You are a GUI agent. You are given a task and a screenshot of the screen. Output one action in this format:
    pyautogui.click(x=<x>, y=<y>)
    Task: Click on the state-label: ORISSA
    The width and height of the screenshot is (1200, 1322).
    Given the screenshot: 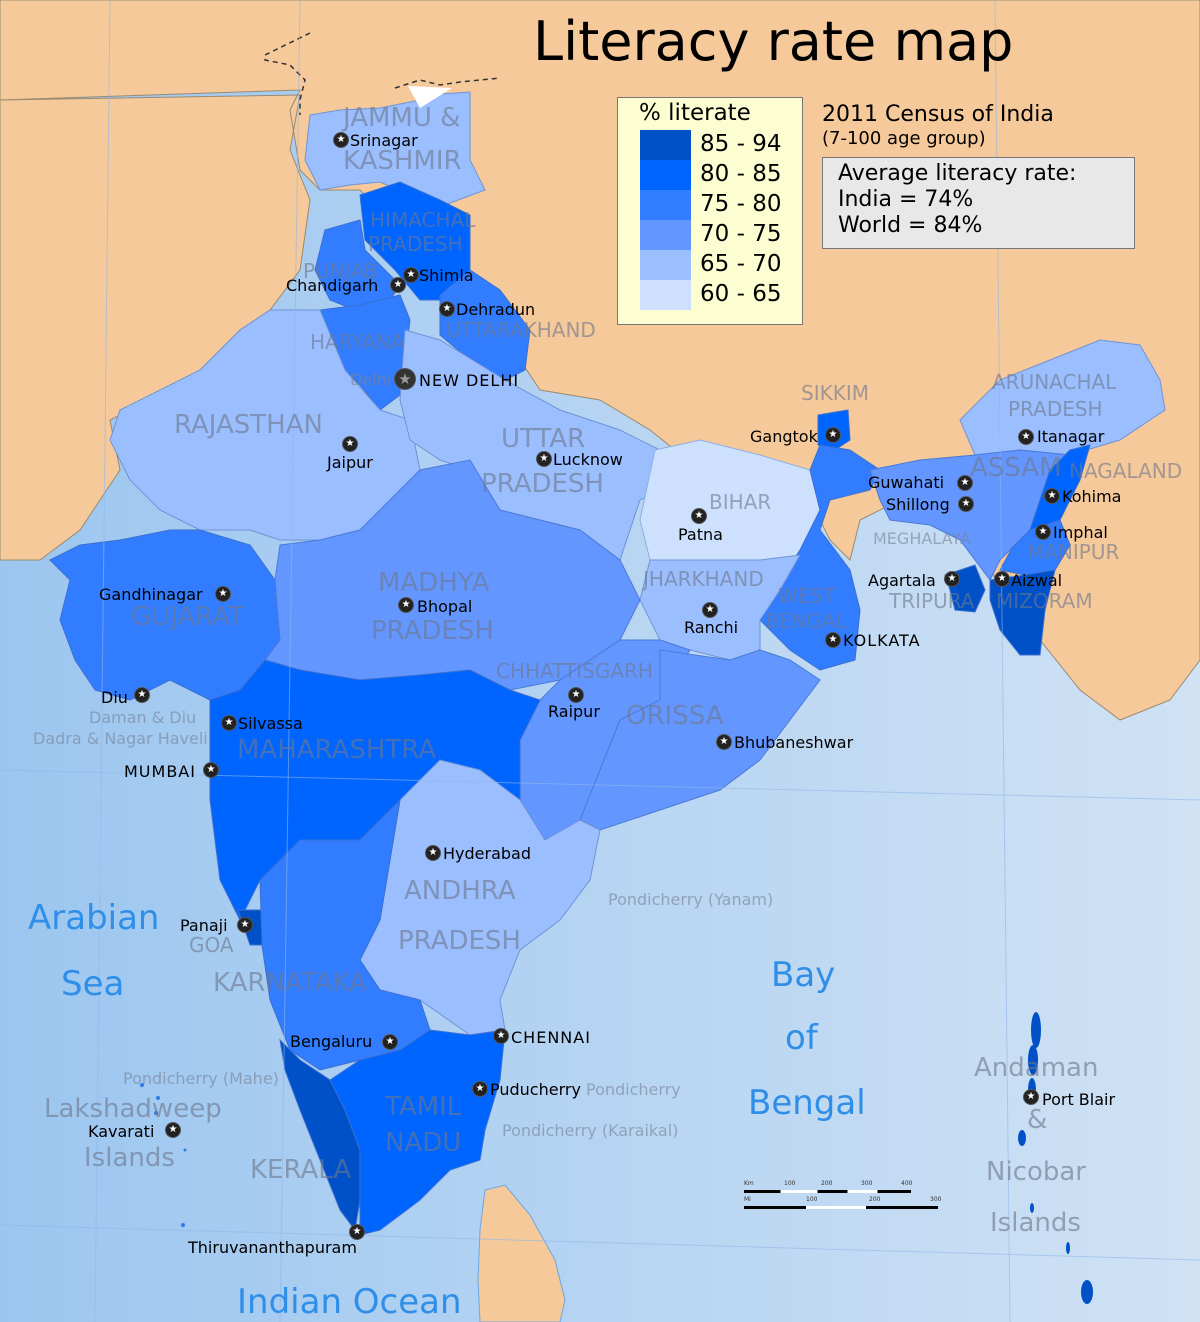 What is the action you would take?
    pyautogui.click(x=675, y=716)
    